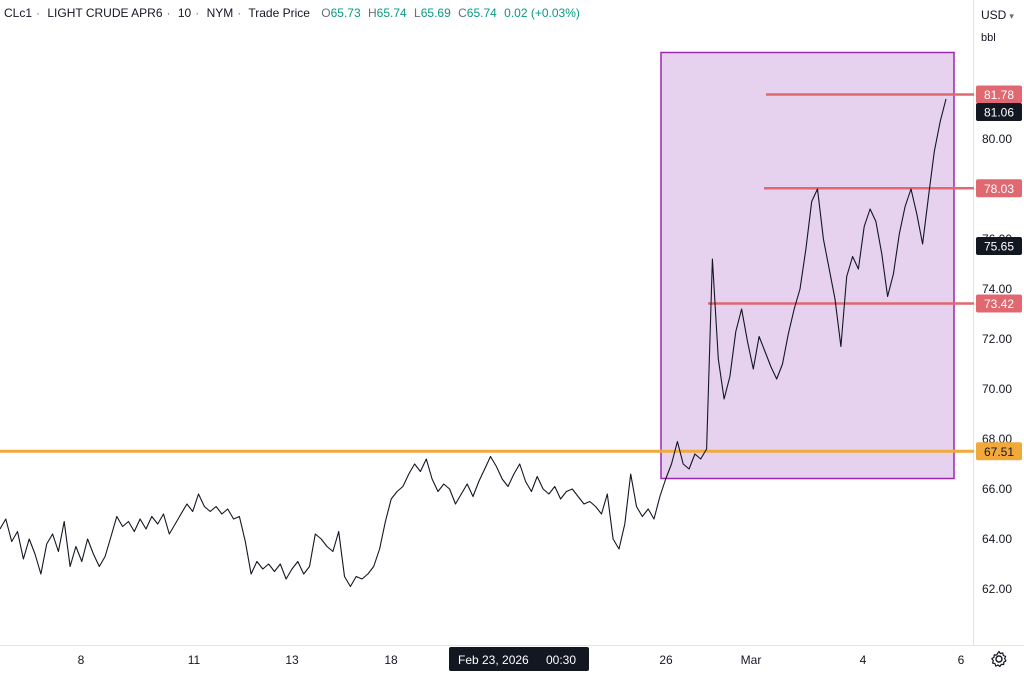 This screenshot has height=674, width=1024. I want to click on x-tick-label: 6, so click(961, 660).